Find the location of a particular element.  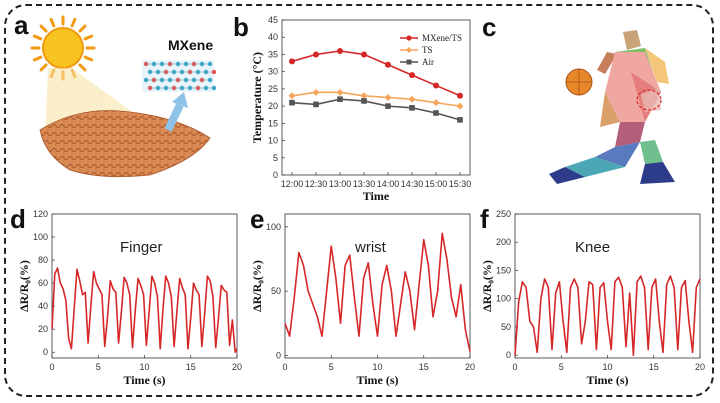

x-tick-label: 15:30 is located at coordinates (460, 184).